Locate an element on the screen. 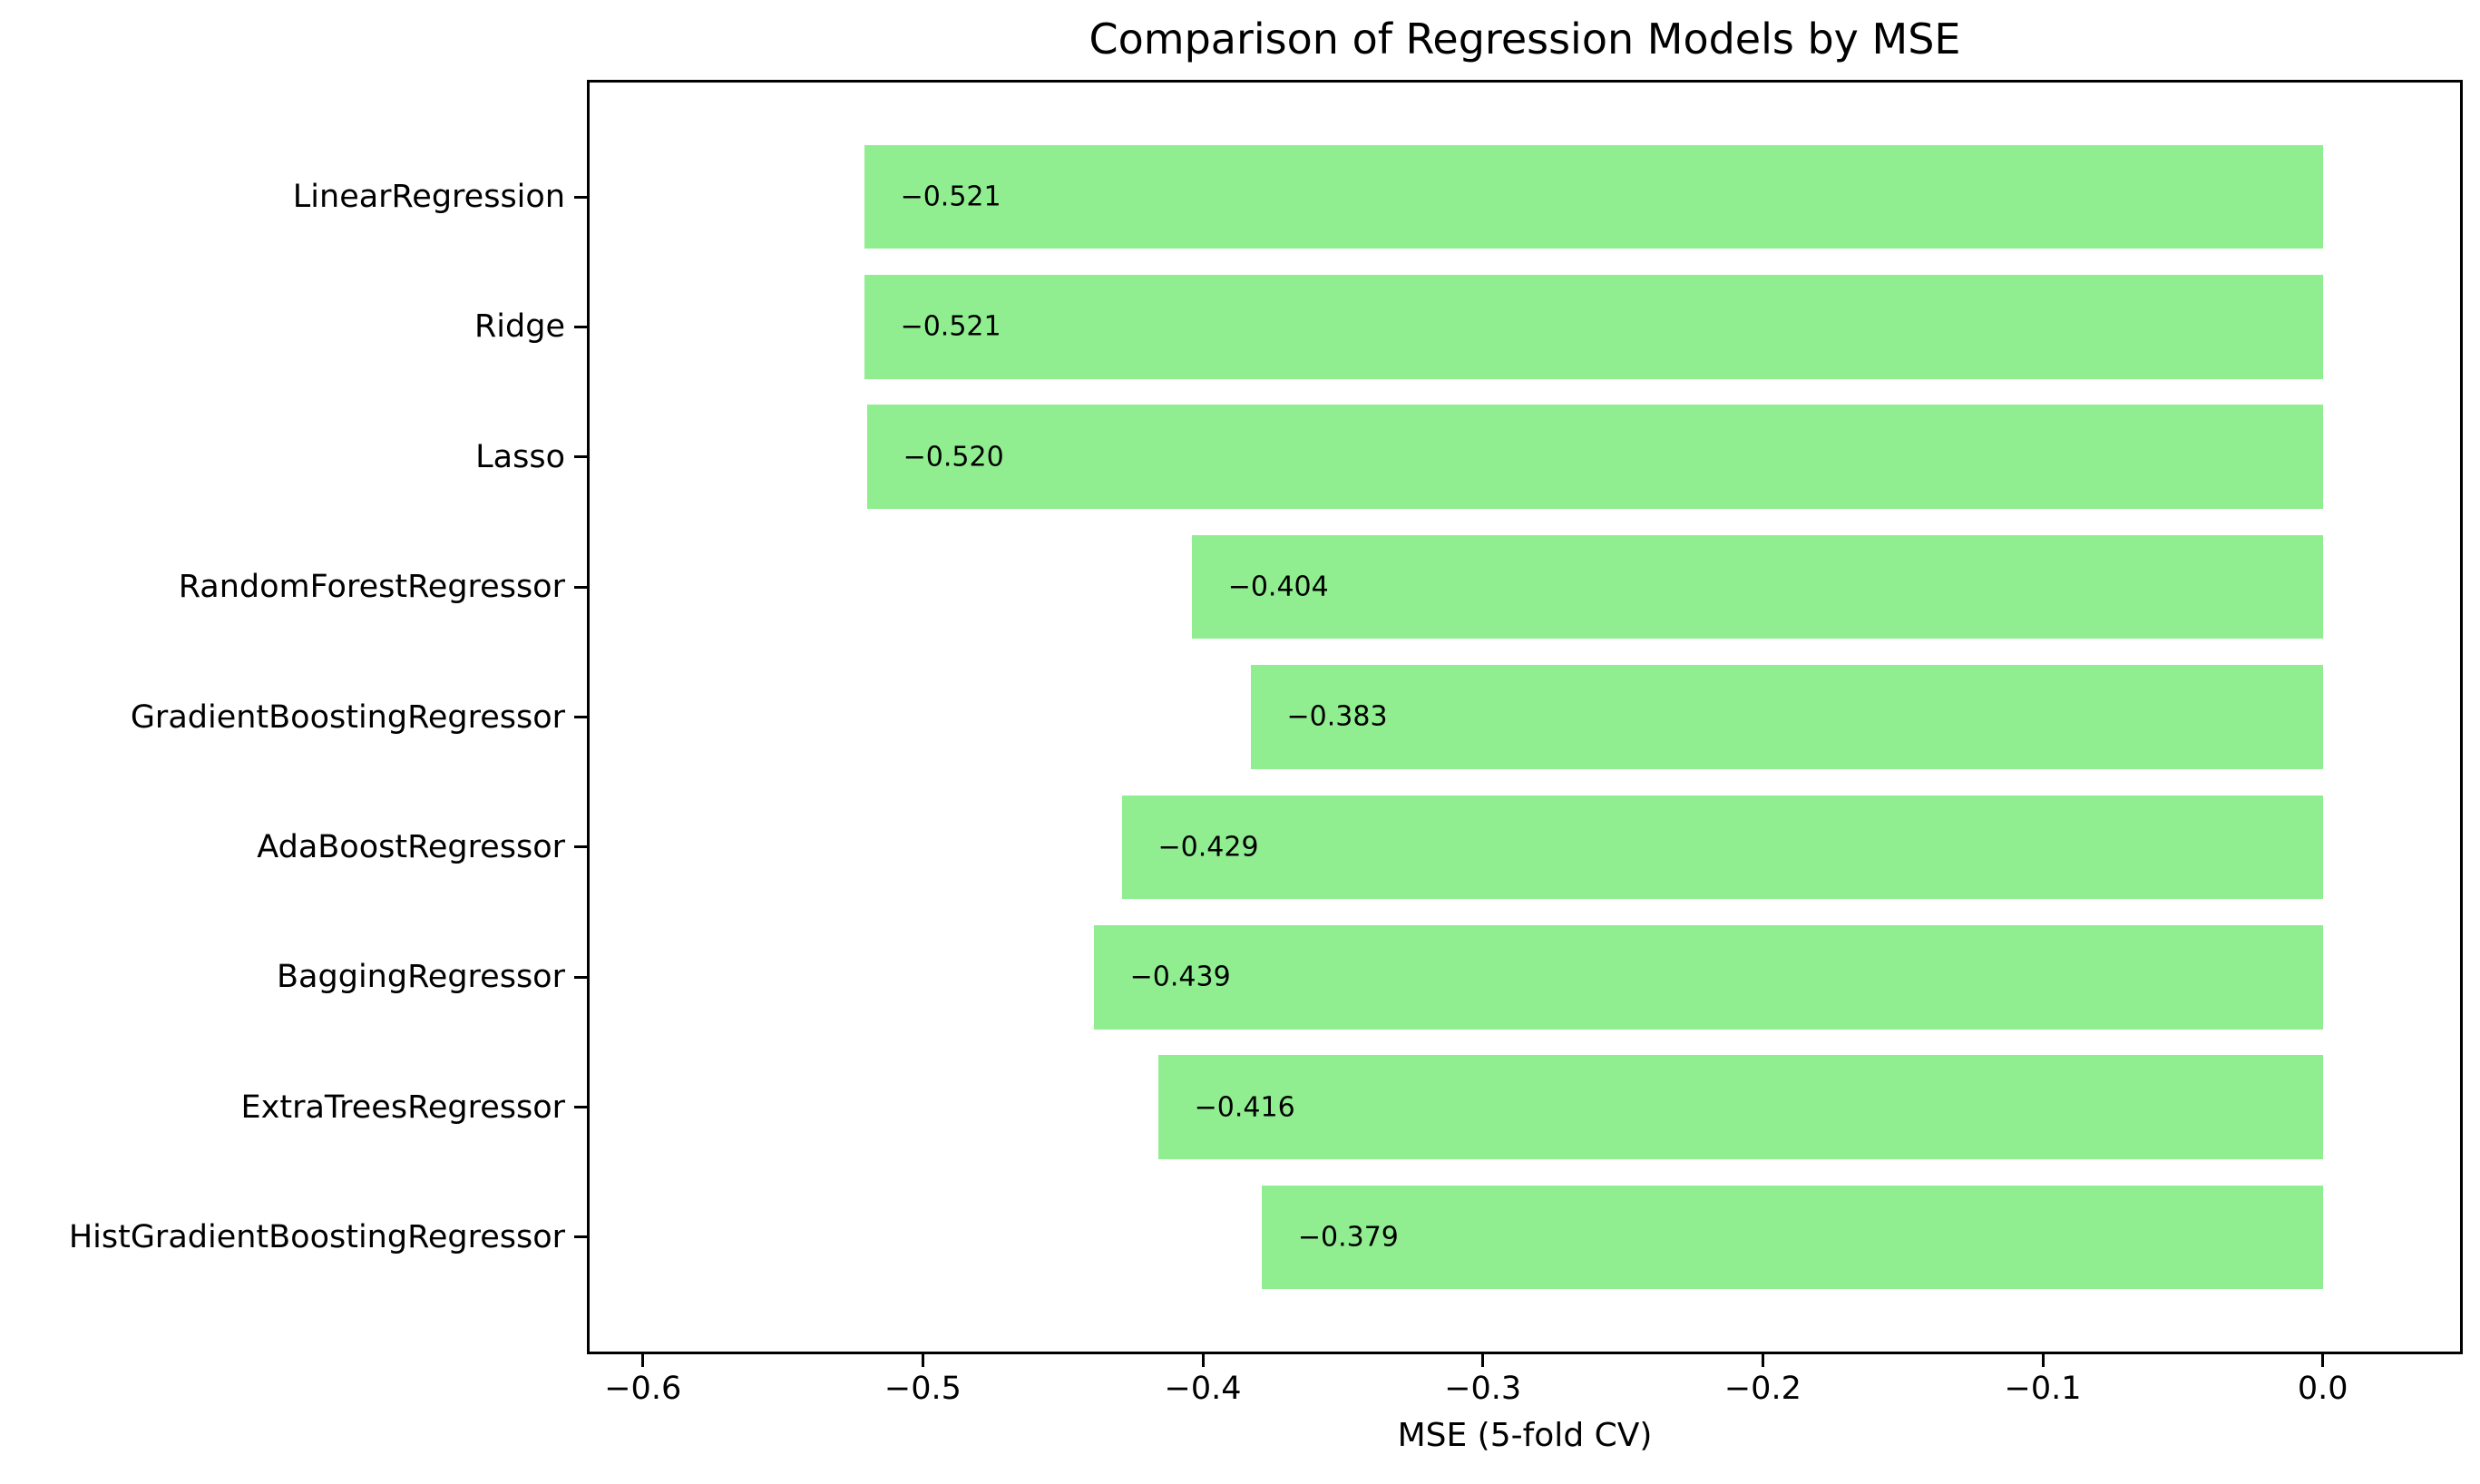 This screenshot has height=1484, width=2480. y-tick-label-ExtraTreesRegressor: ExtraTreesRegressor is located at coordinates (402, 1107).